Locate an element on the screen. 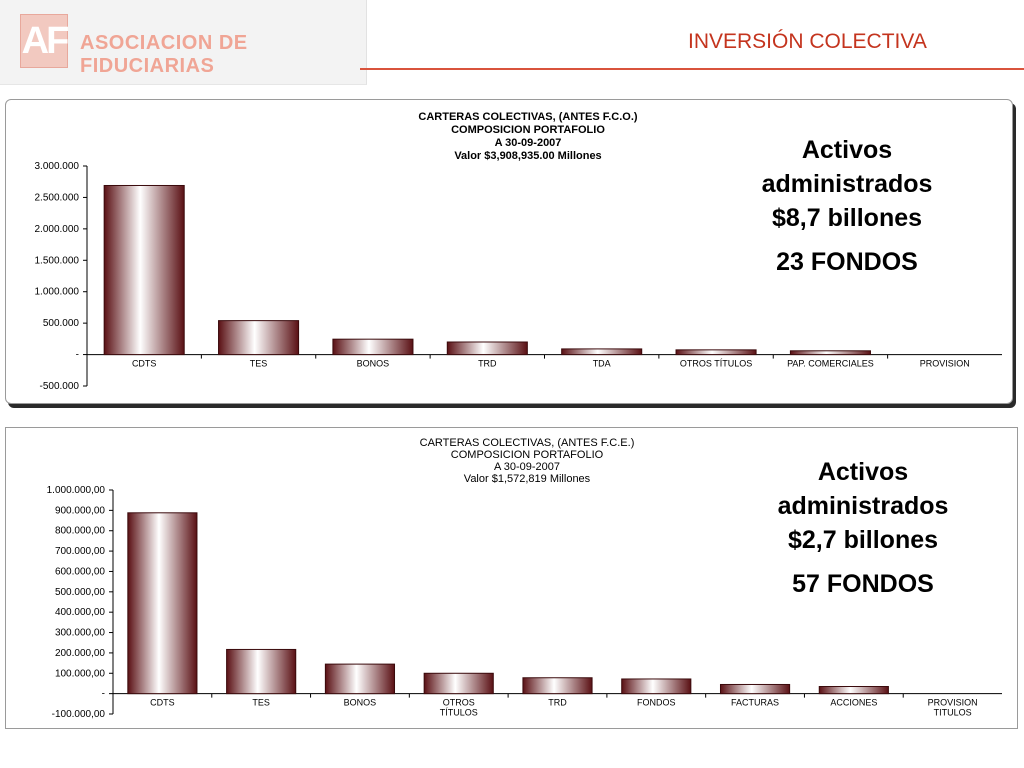  chart-title-line: CARTERAS COLECTIVAS, (ANTES F.C.E.) is located at coordinates (527, 443).